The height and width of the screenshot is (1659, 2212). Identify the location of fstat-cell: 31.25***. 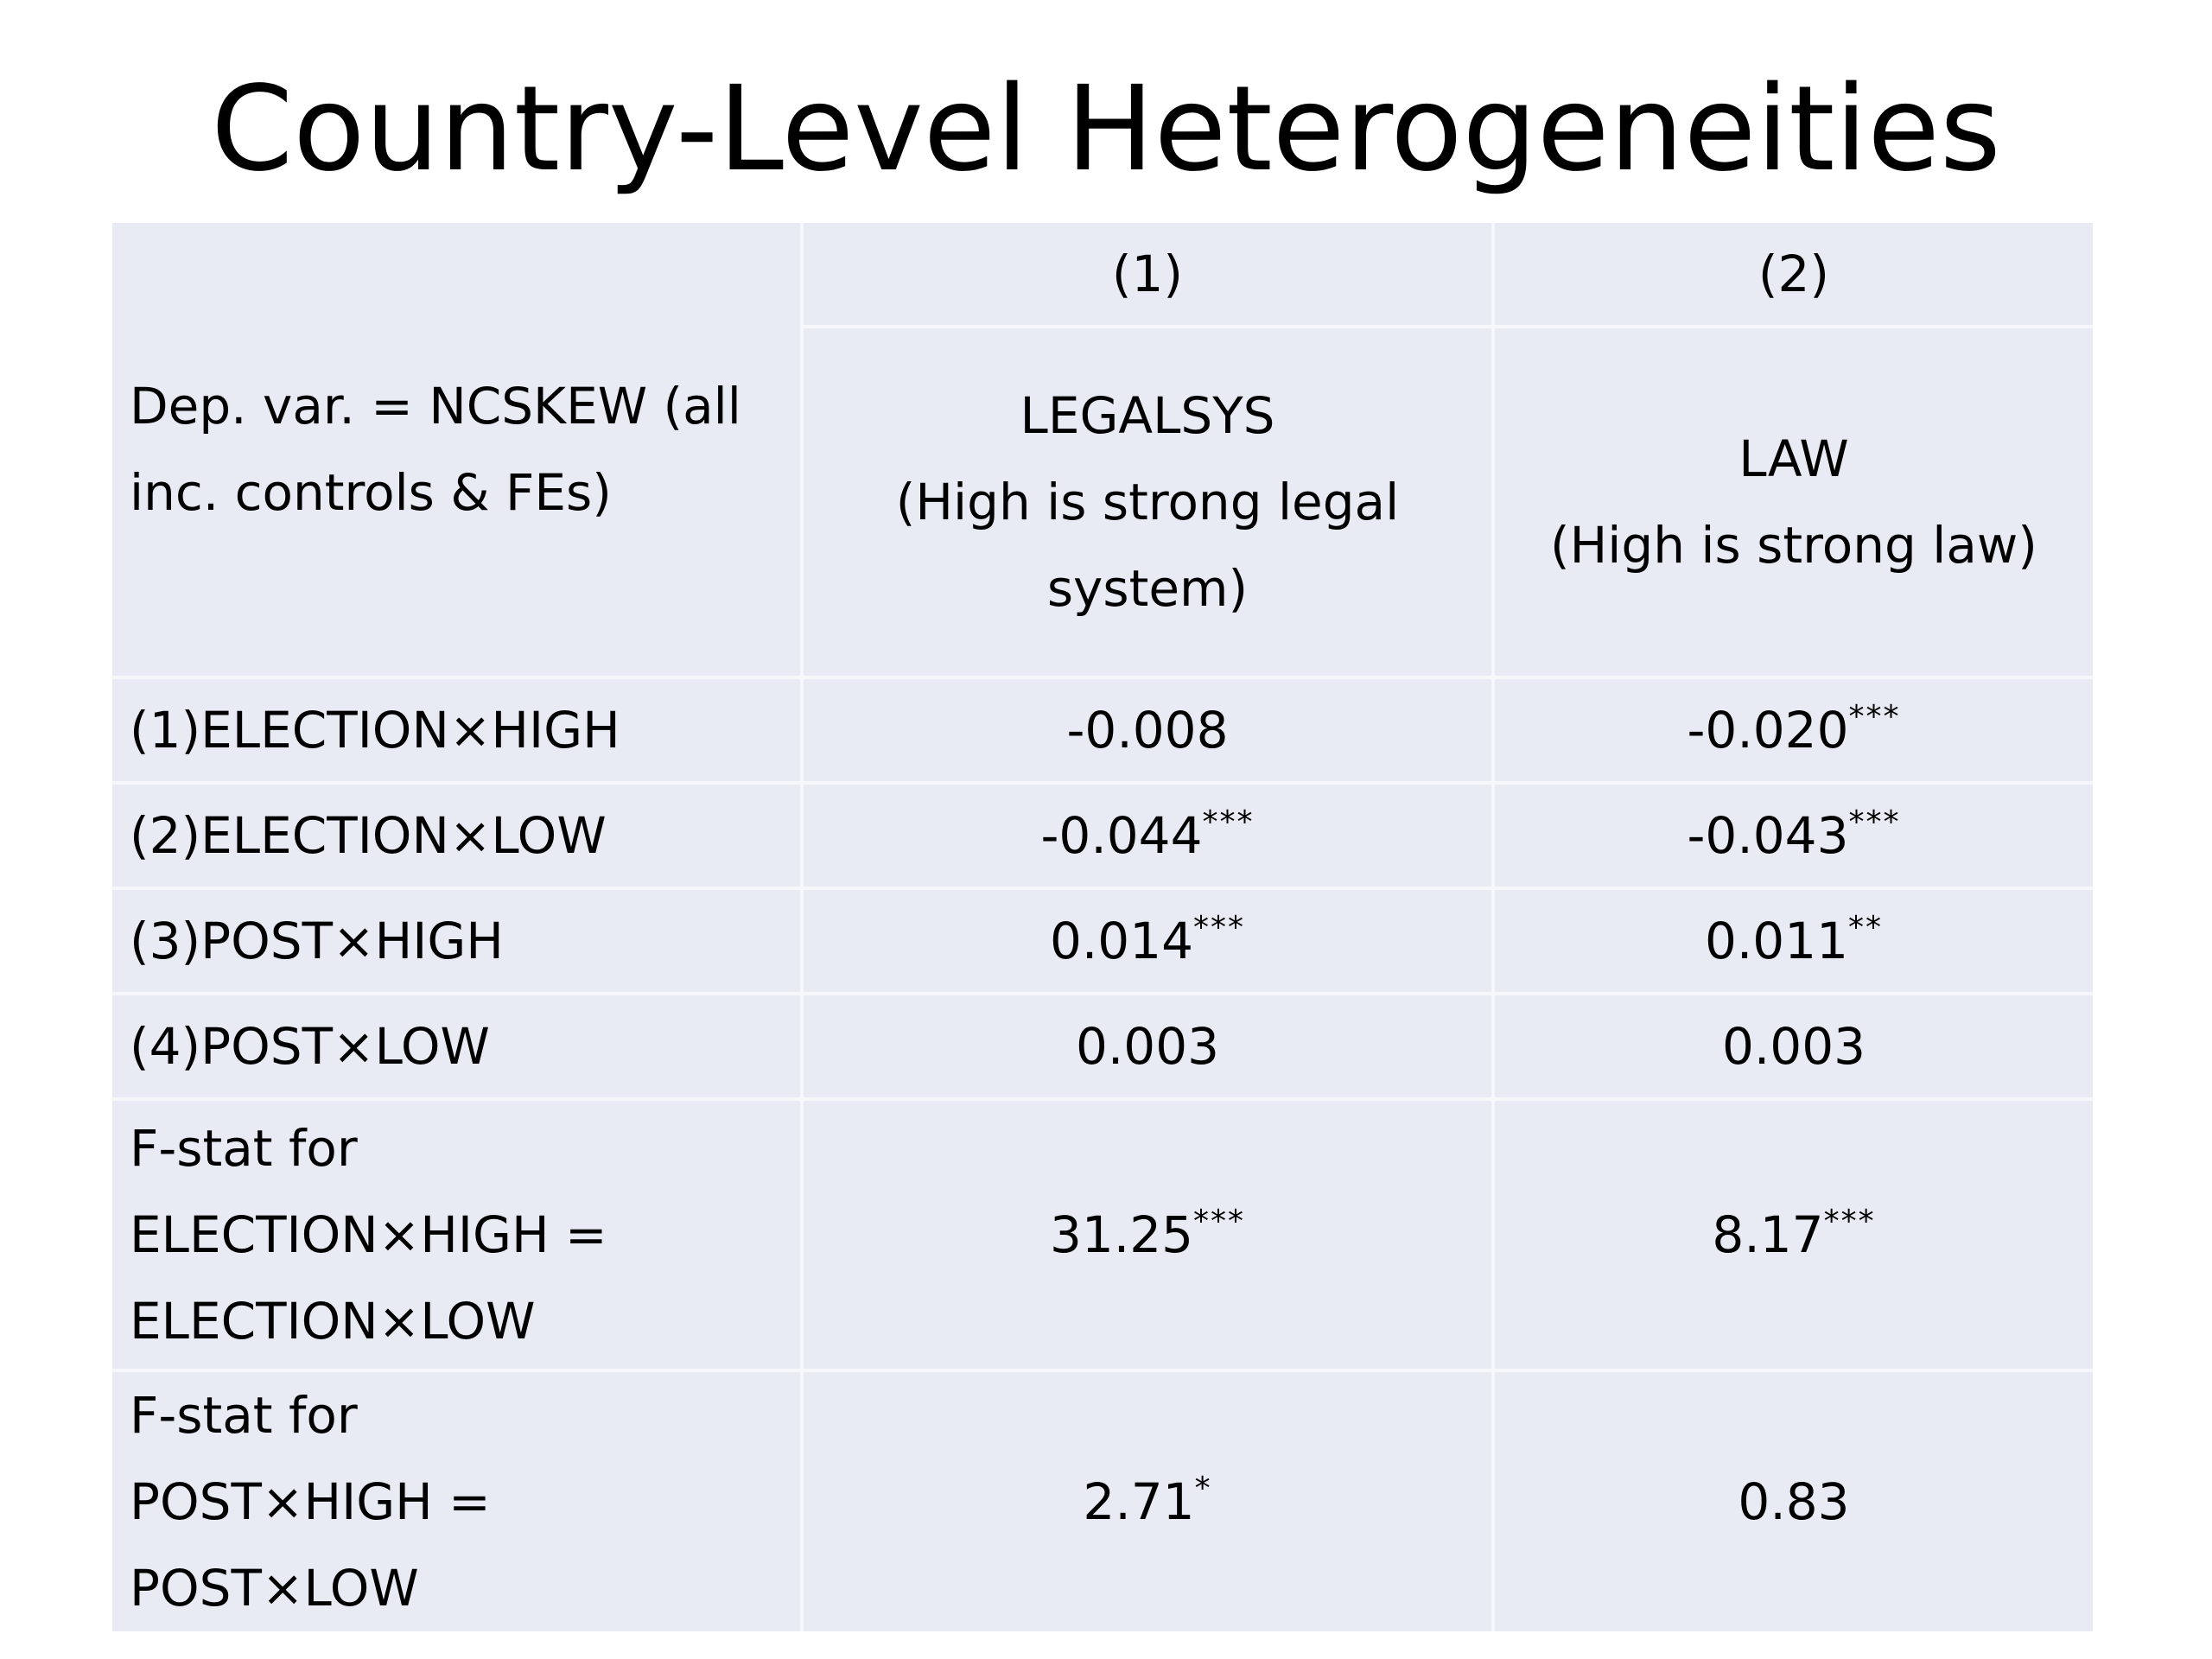
(1149, 1236).